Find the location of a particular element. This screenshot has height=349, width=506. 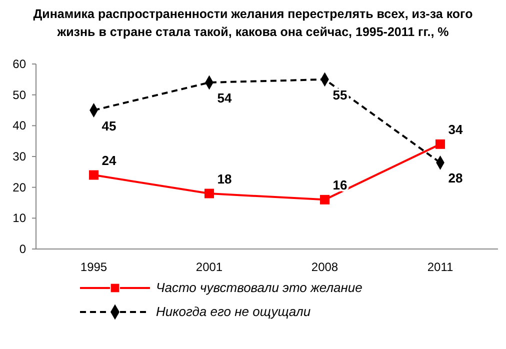

y-tick-label: 40 is located at coordinates (19, 125).